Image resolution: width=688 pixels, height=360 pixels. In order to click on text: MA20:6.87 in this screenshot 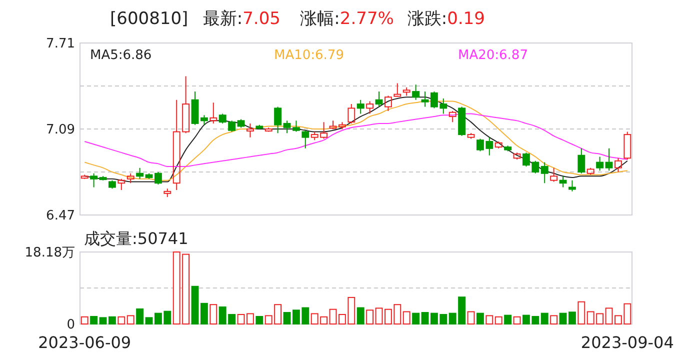, I will do `click(493, 55)`.